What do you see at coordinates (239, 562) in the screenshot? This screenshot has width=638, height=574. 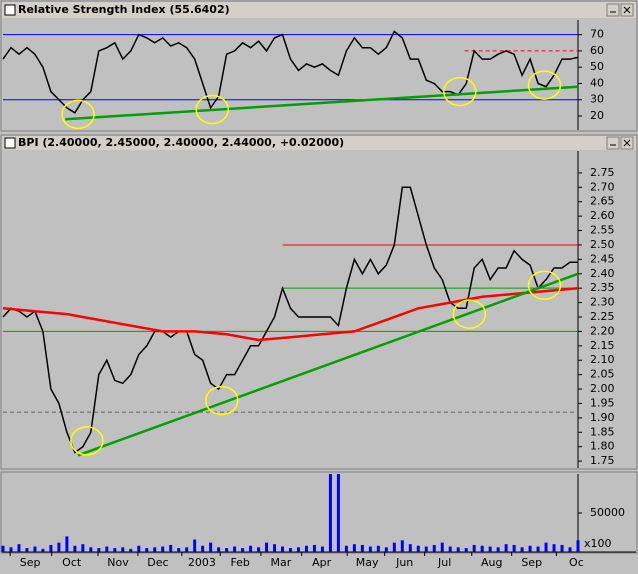 I see `x-tick-label: Feb` at bounding box center [239, 562].